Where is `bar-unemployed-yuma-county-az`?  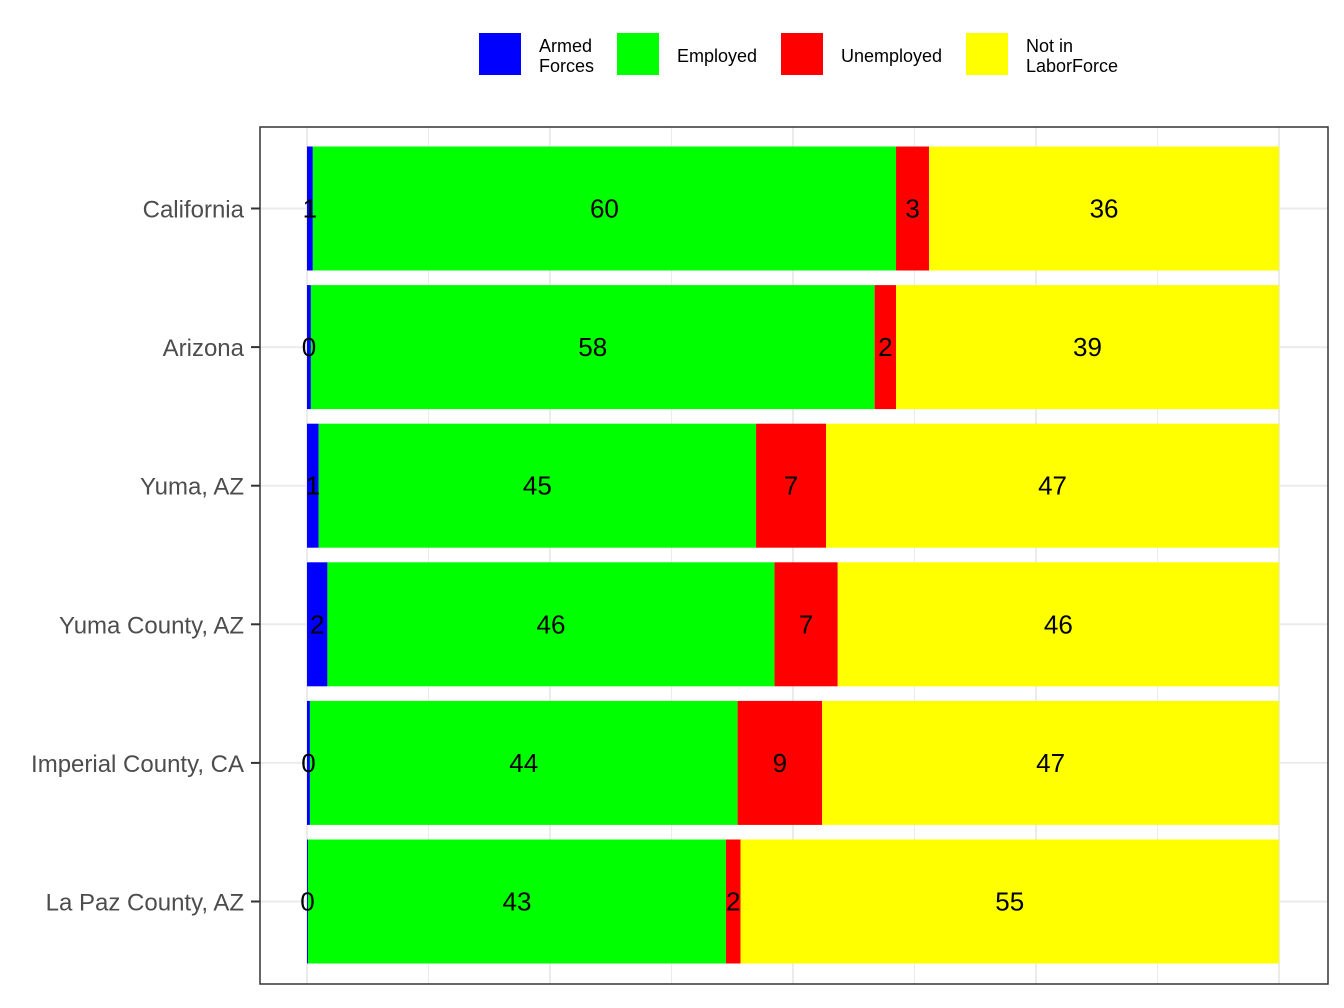
bar-unemployed-yuma-county-az is located at coordinates (806, 624).